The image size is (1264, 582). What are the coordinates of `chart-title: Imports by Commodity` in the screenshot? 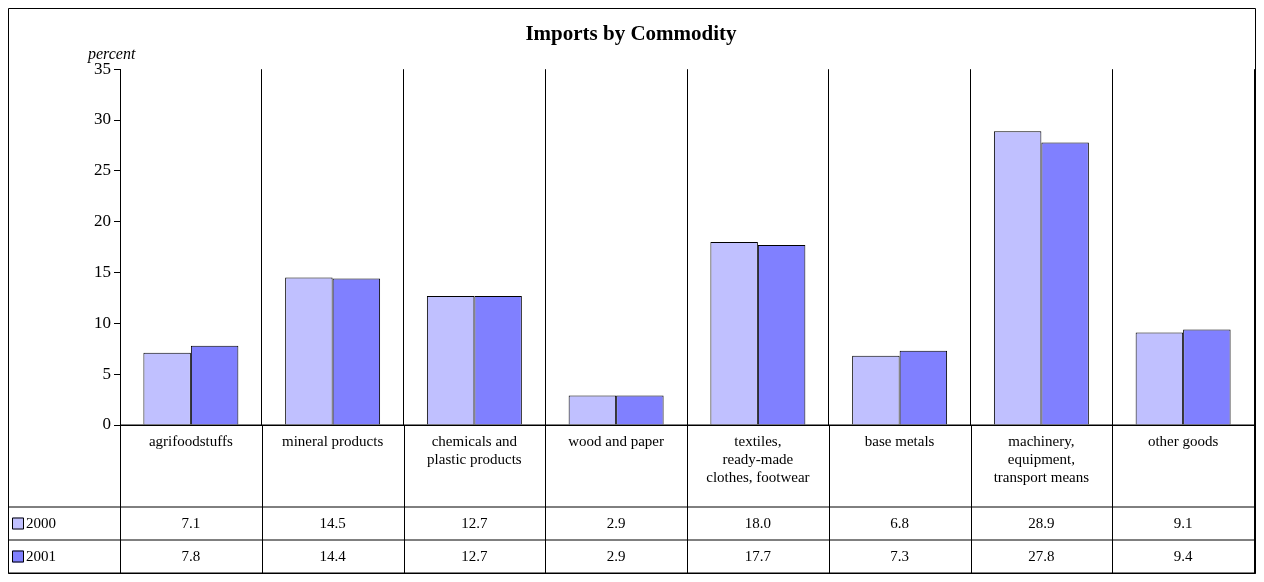 It's located at (631, 33).